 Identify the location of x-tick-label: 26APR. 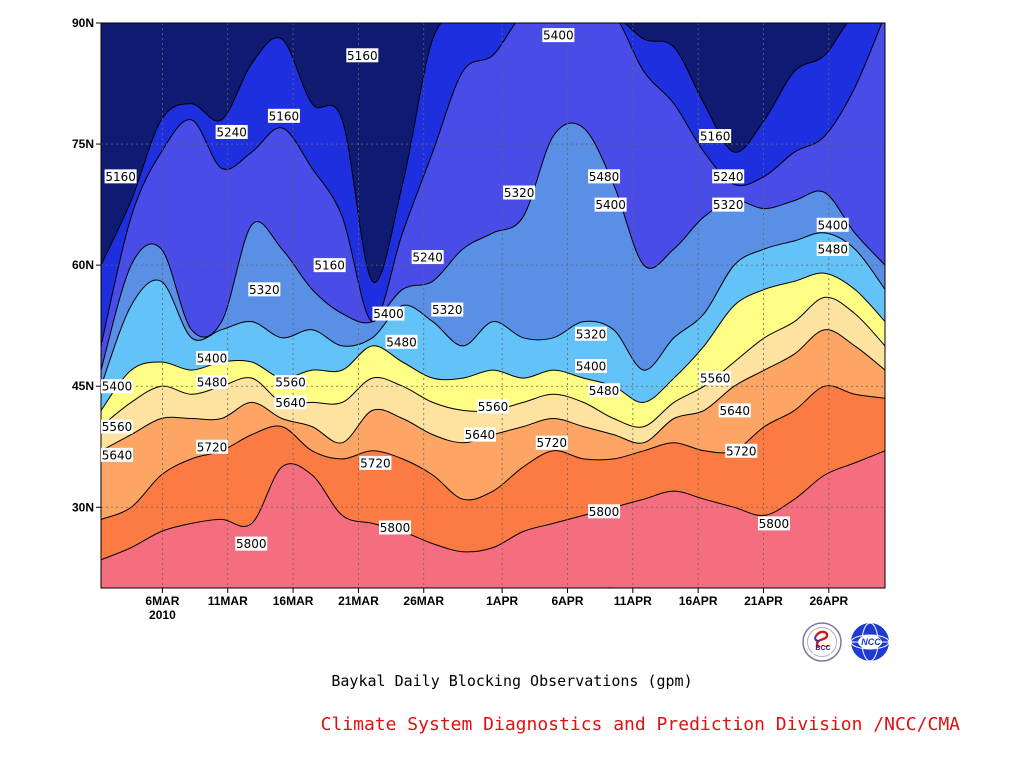
(828, 601).